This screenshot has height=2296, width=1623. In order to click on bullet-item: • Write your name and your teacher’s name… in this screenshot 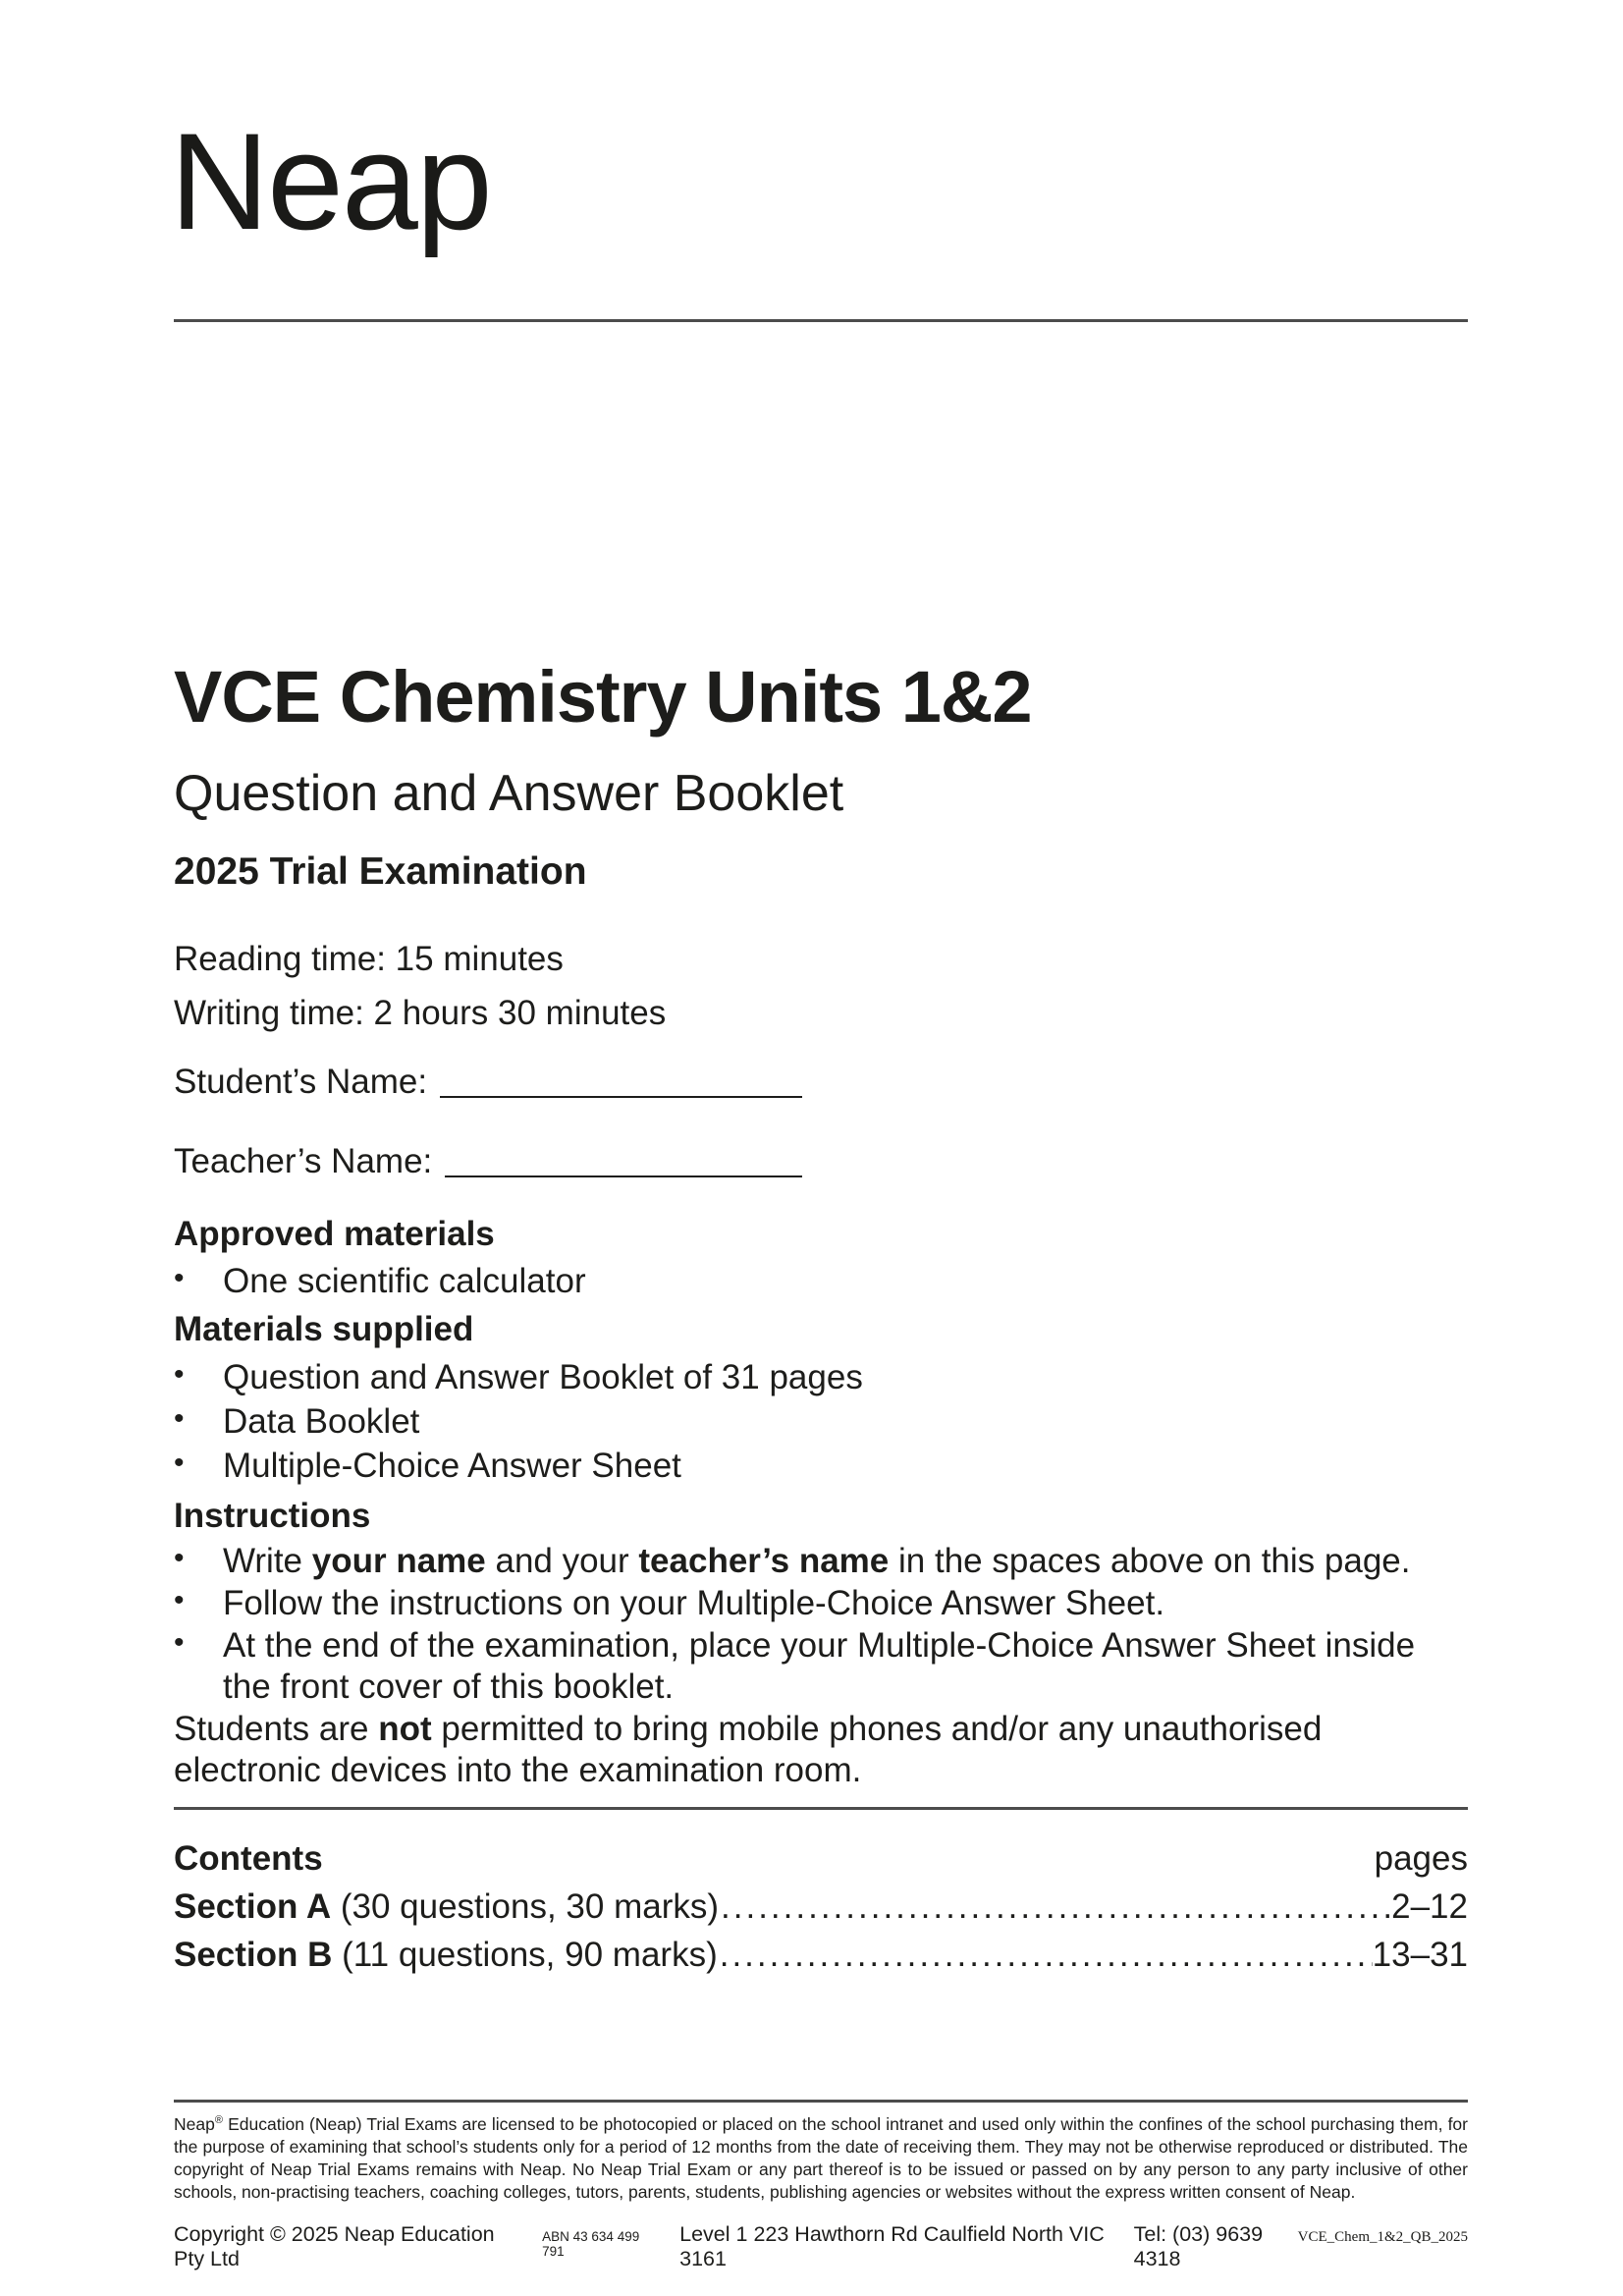, I will do `click(821, 1561)`.